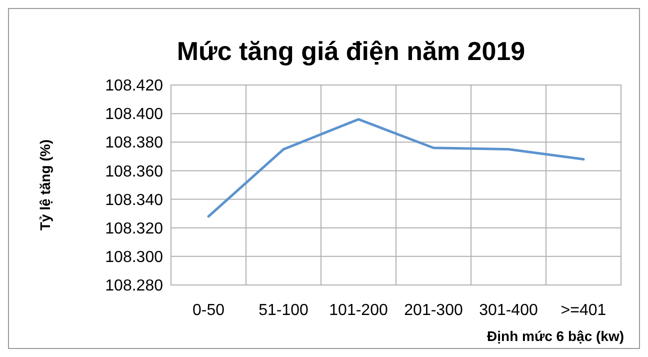 The image size is (648, 357). Describe the element at coordinates (583, 310) in the screenshot. I see `x-tick-label: >=401` at that location.